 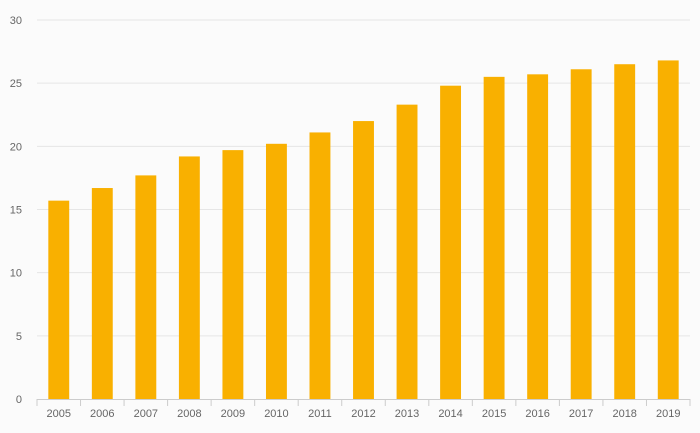 What do you see at coordinates (320, 414) in the screenshot?
I see `x-tick-label: 2011` at bounding box center [320, 414].